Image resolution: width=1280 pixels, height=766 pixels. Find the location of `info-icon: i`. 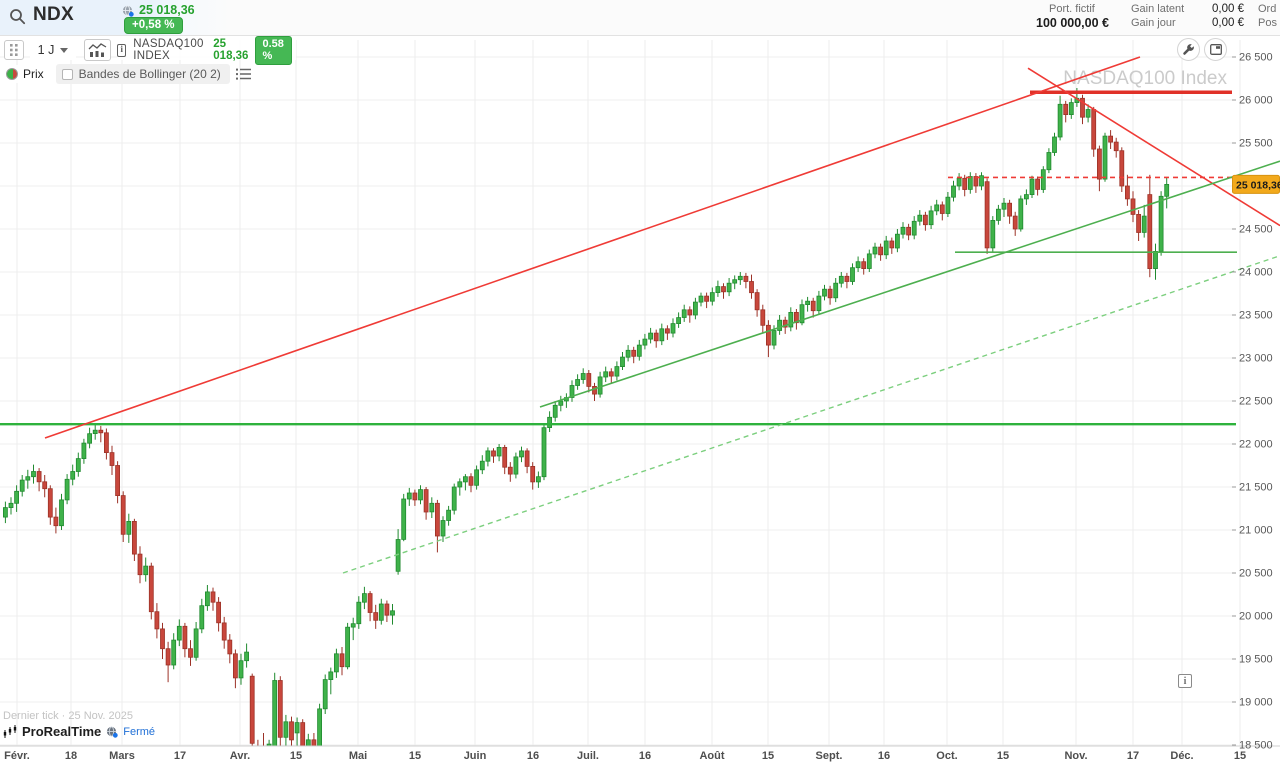

info-icon: i is located at coordinates (122, 50).